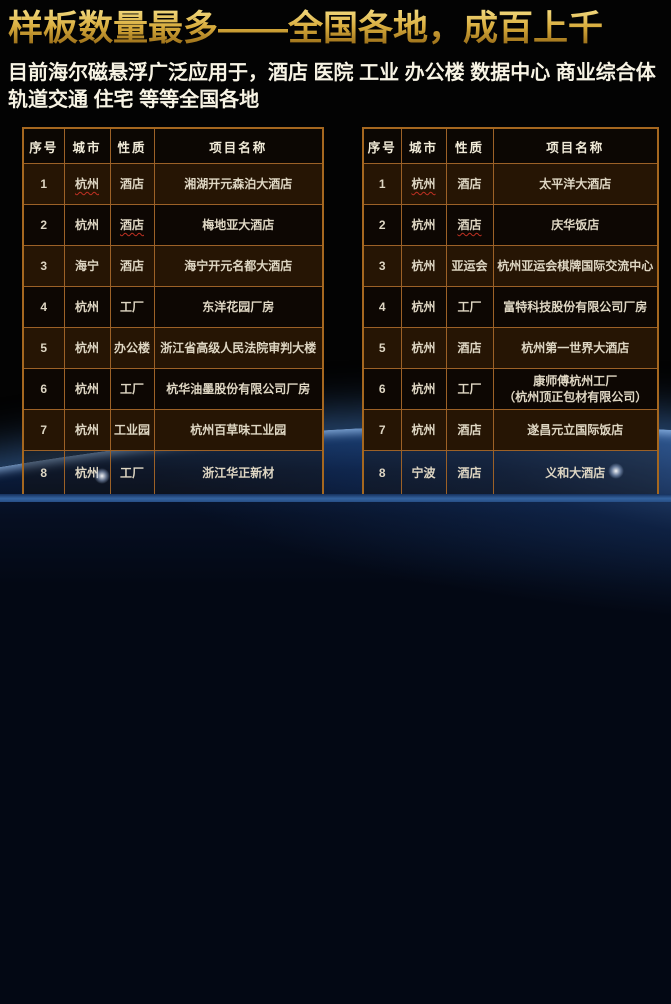 Image resolution: width=671 pixels, height=1004 pixels. I want to click on cell-name: 康师傅杭州工厂 （杭州顶正包材有限公司）, so click(575, 388).